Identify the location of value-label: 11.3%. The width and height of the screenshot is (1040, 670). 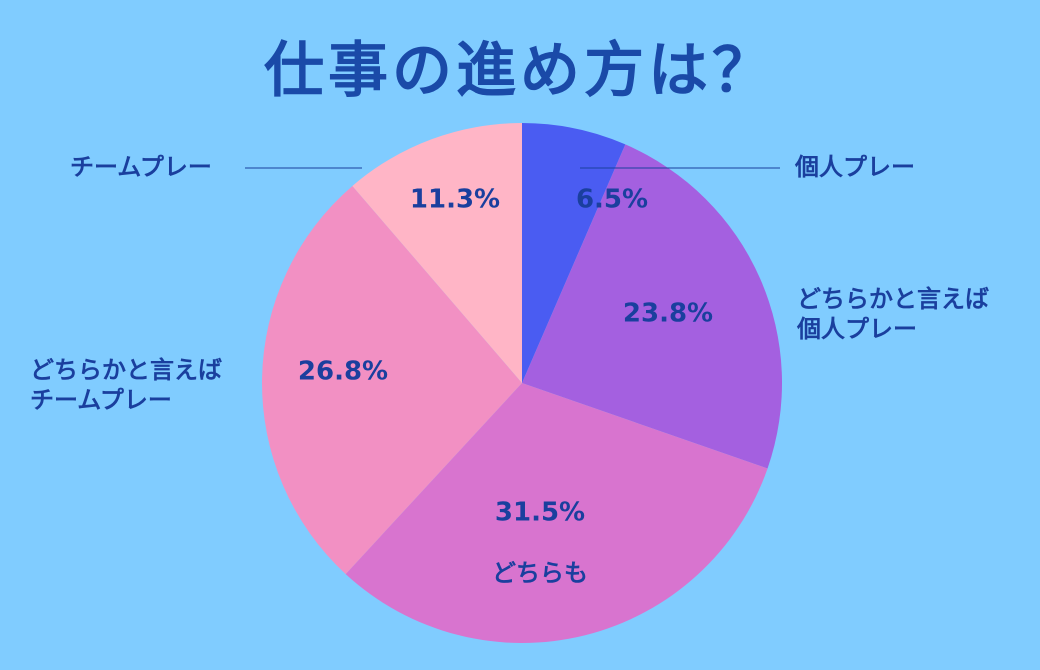
(455, 200).